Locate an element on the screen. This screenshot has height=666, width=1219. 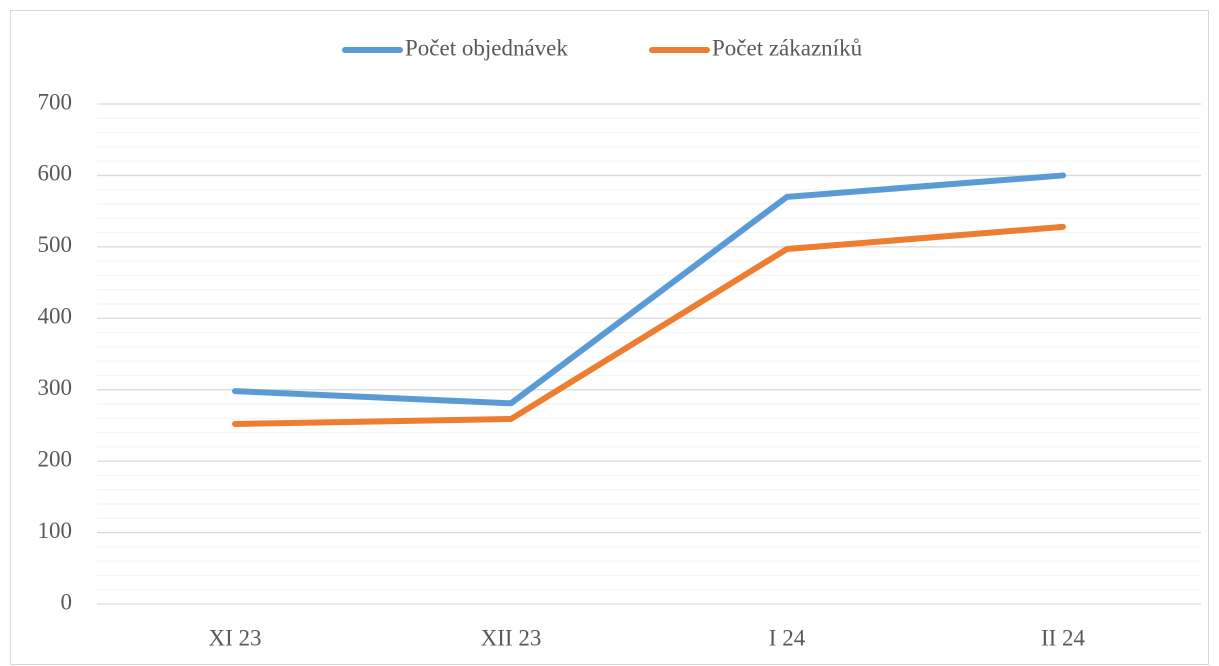
x-tick-label: I 24 is located at coordinates (787, 637).